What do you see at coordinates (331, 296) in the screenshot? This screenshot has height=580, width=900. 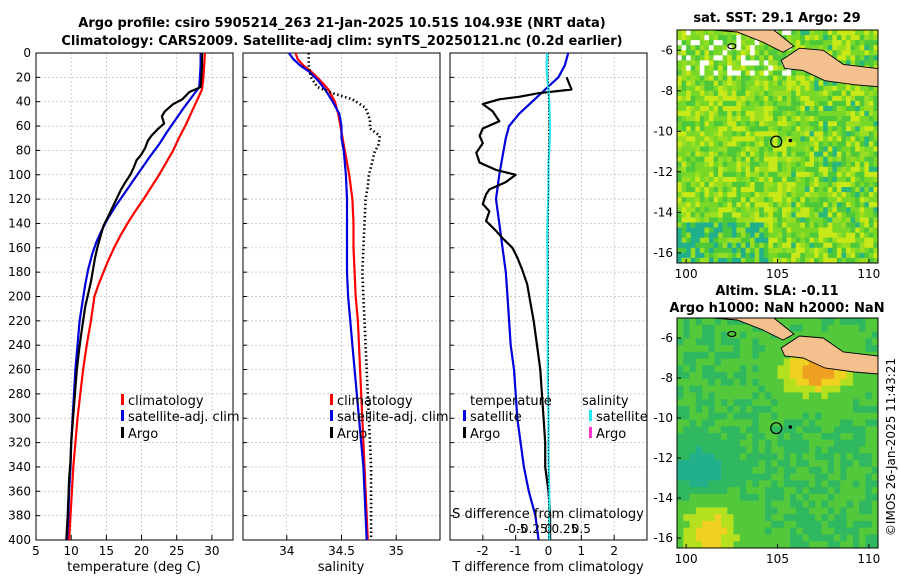 I see `sal-series-climatology` at bounding box center [331, 296].